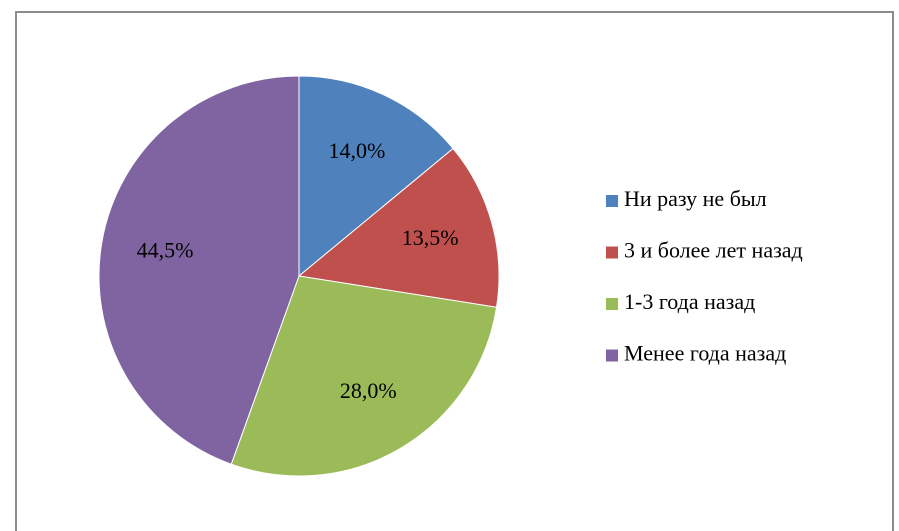 Image resolution: width=899 pixels, height=531 pixels. I want to click on data-label: 13,5%, so click(430, 237).